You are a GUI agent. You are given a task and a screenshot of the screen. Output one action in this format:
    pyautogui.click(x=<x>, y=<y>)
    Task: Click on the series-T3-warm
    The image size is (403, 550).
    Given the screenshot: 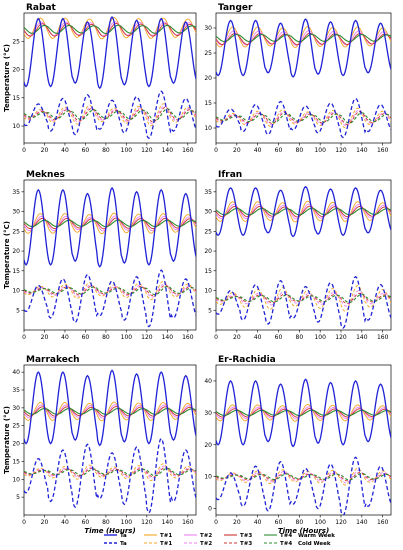 What is the action you would take?
    pyautogui.click(x=110, y=223)
    